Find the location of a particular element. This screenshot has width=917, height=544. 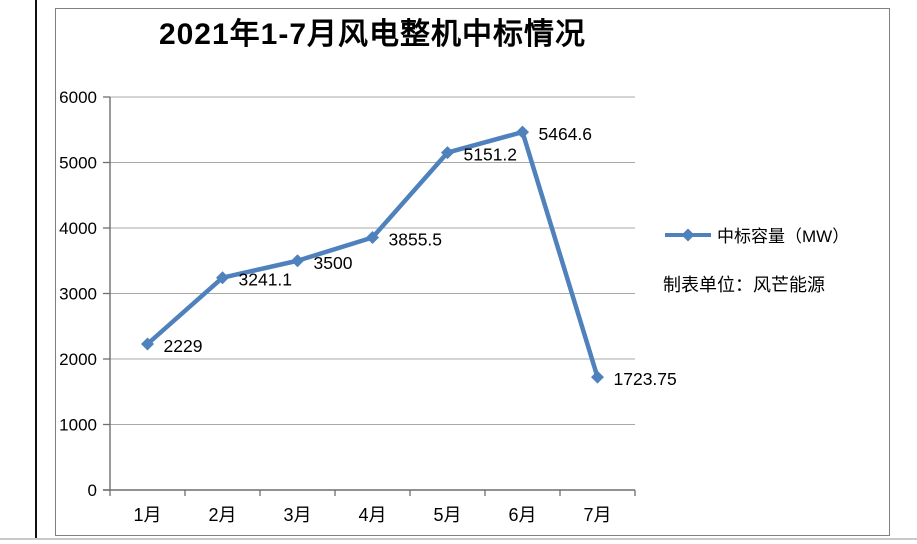

y-tick-label: 0 is located at coordinates (92, 490).